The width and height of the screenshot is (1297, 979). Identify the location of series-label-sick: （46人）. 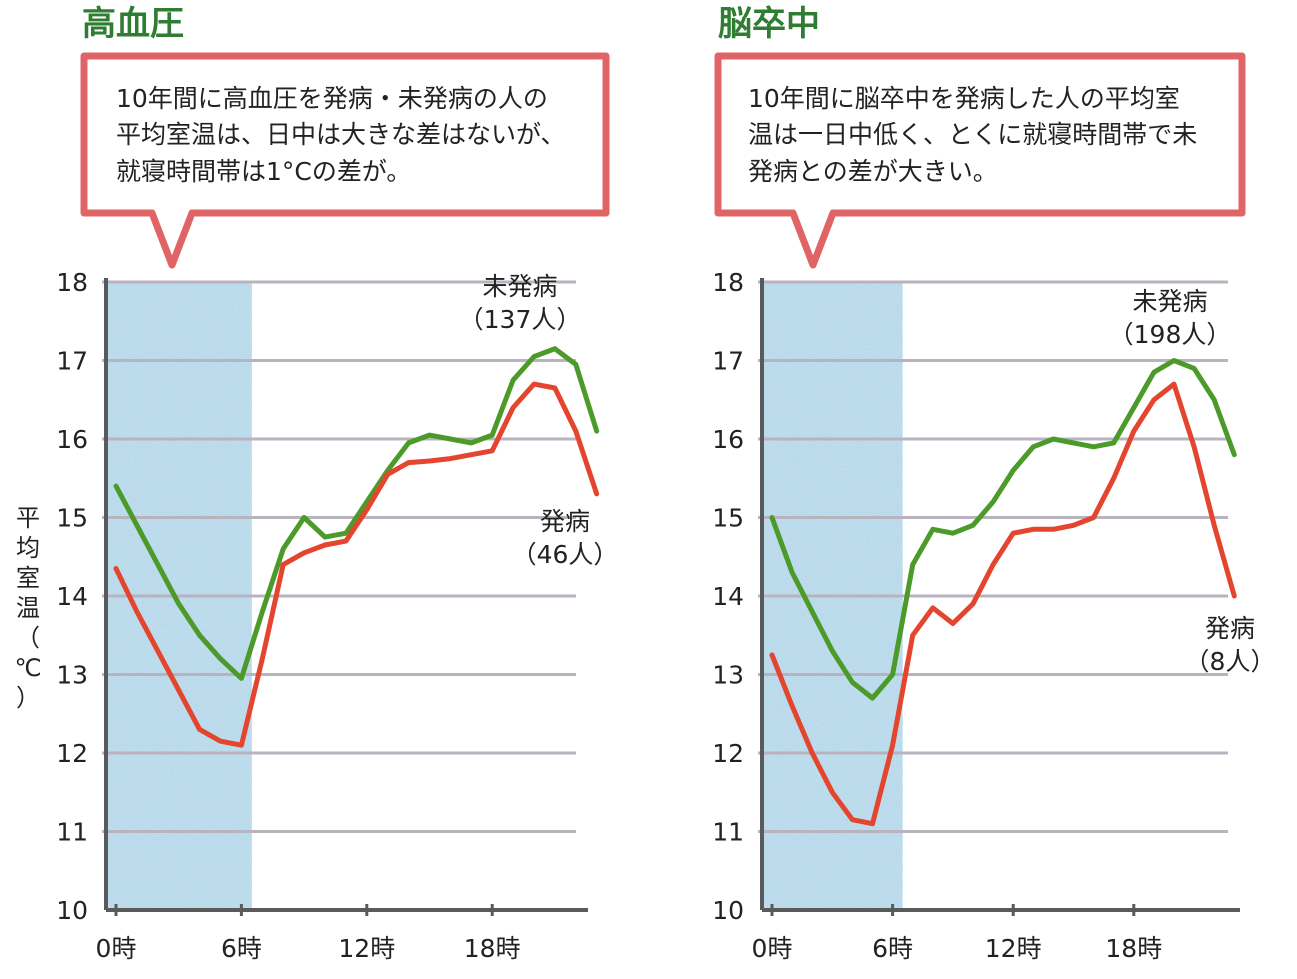
(565, 554).